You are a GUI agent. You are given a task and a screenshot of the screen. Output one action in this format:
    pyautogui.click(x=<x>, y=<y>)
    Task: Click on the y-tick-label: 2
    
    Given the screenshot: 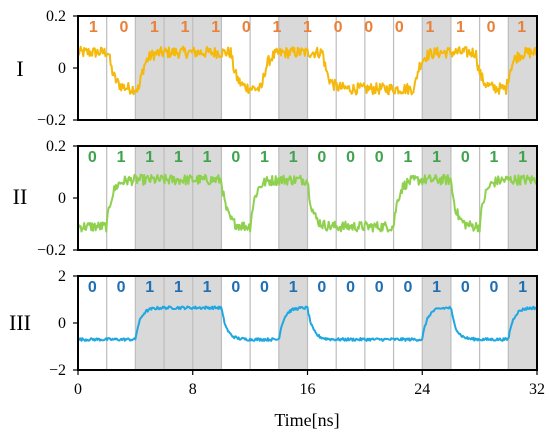 What is the action you would take?
    pyautogui.click(x=62, y=276)
    